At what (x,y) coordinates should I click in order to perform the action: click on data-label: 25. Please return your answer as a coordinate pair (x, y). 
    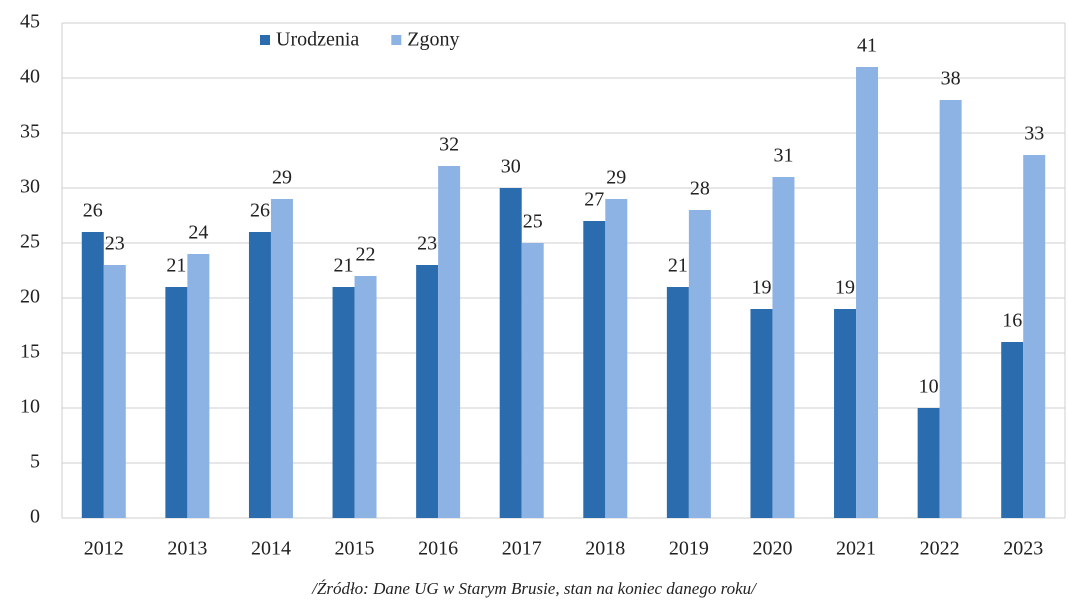
    Looking at the image, I should click on (533, 222).